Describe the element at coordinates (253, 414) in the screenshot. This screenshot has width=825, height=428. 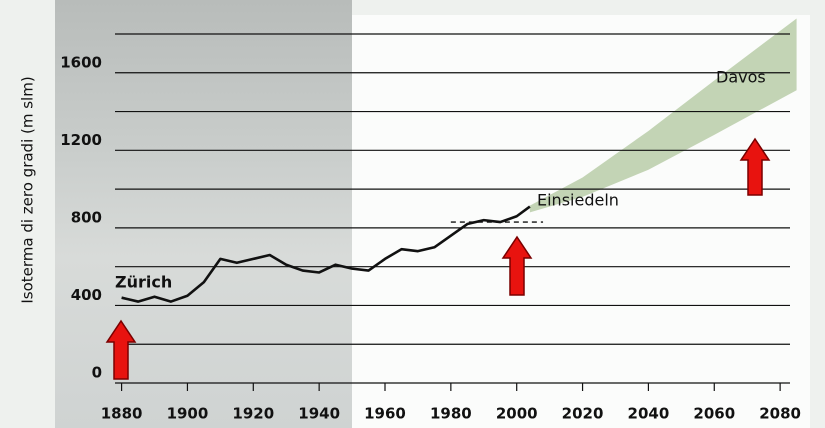
I see `x-tick-label: 1920` at that location.